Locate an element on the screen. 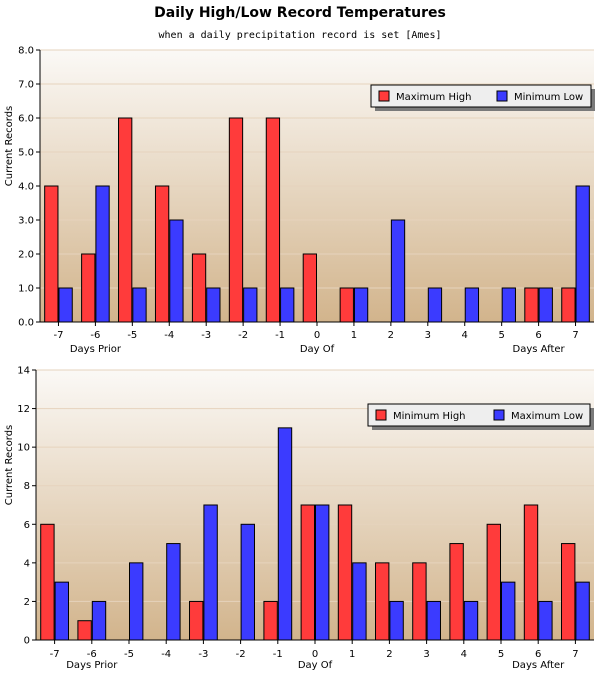 This screenshot has width=595, height=677. x-group-label: Days Prior is located at coordinates (92, 665).